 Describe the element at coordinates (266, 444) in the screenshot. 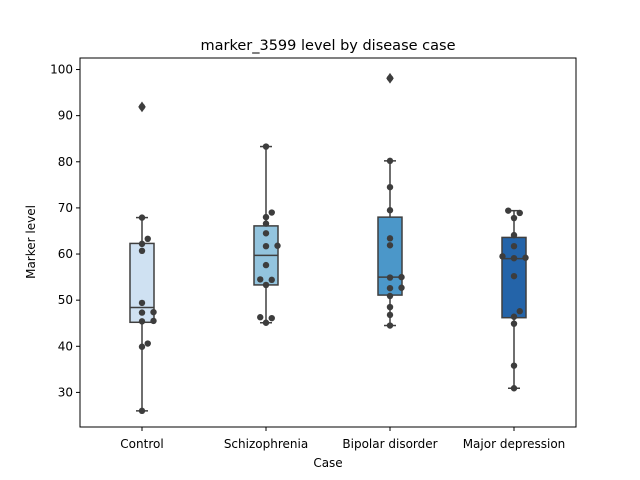

I see `x-tick-label: Schizophrenia` at that location.